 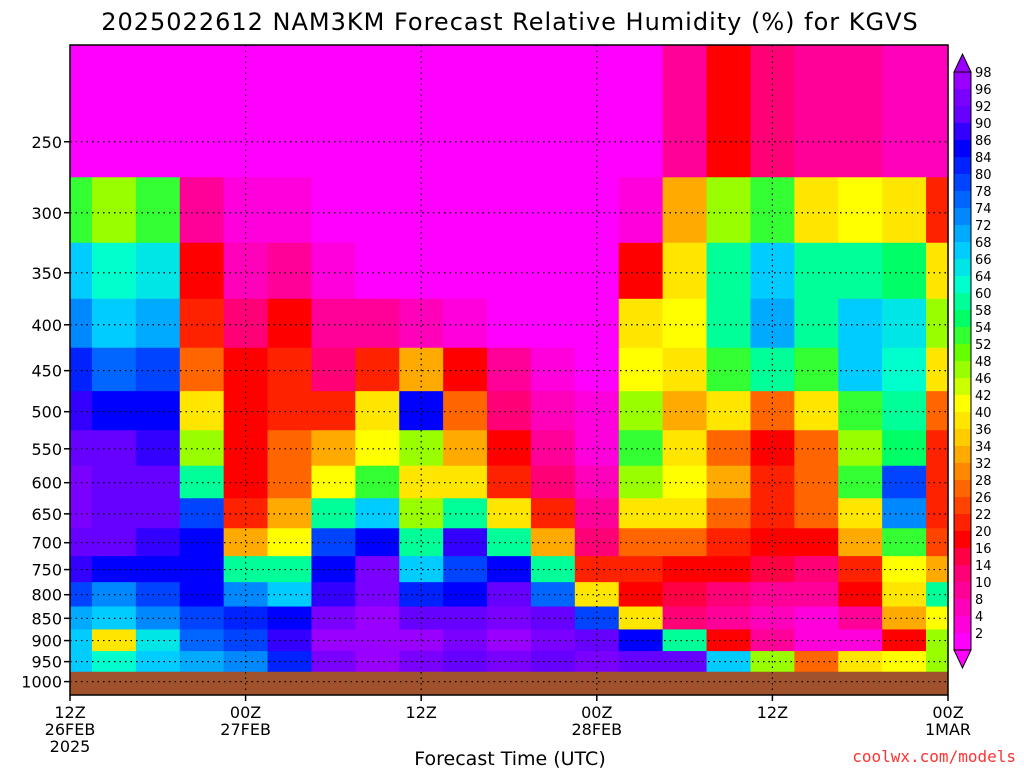 What do you see at coordinates (46, 142) in the screenshot?
I see `y-tick-label: 250` at bounding box center [46, 142].